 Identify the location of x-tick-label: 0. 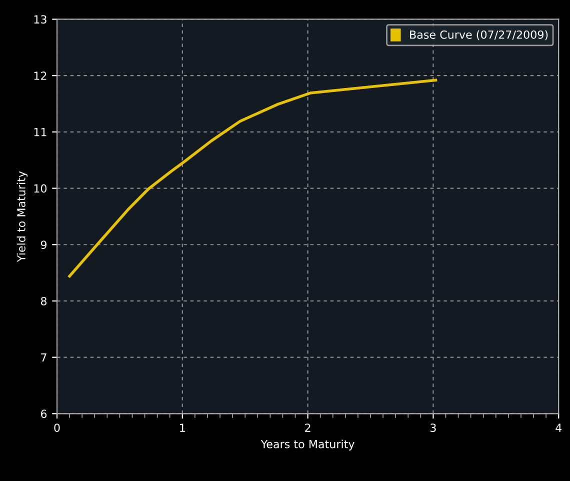
(57, 428).